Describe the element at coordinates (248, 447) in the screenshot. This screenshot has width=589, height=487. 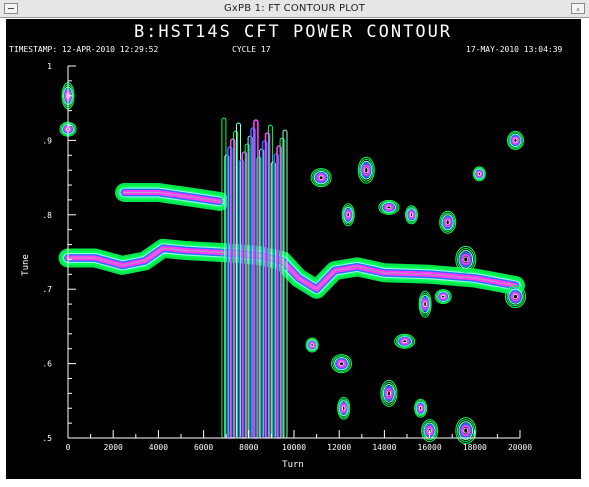
I see `x-tick-label: 8000` at that location.